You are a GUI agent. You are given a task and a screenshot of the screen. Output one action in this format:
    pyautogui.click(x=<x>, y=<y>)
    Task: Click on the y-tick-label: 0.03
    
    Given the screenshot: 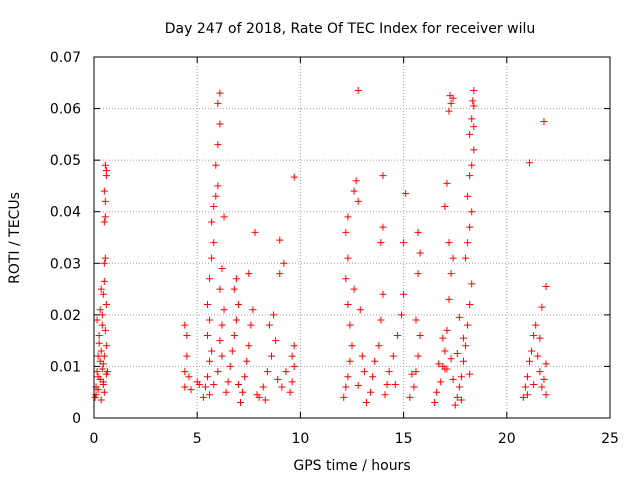 What is the action you would take?
    pyautogui.click(x=65, y=264)
    